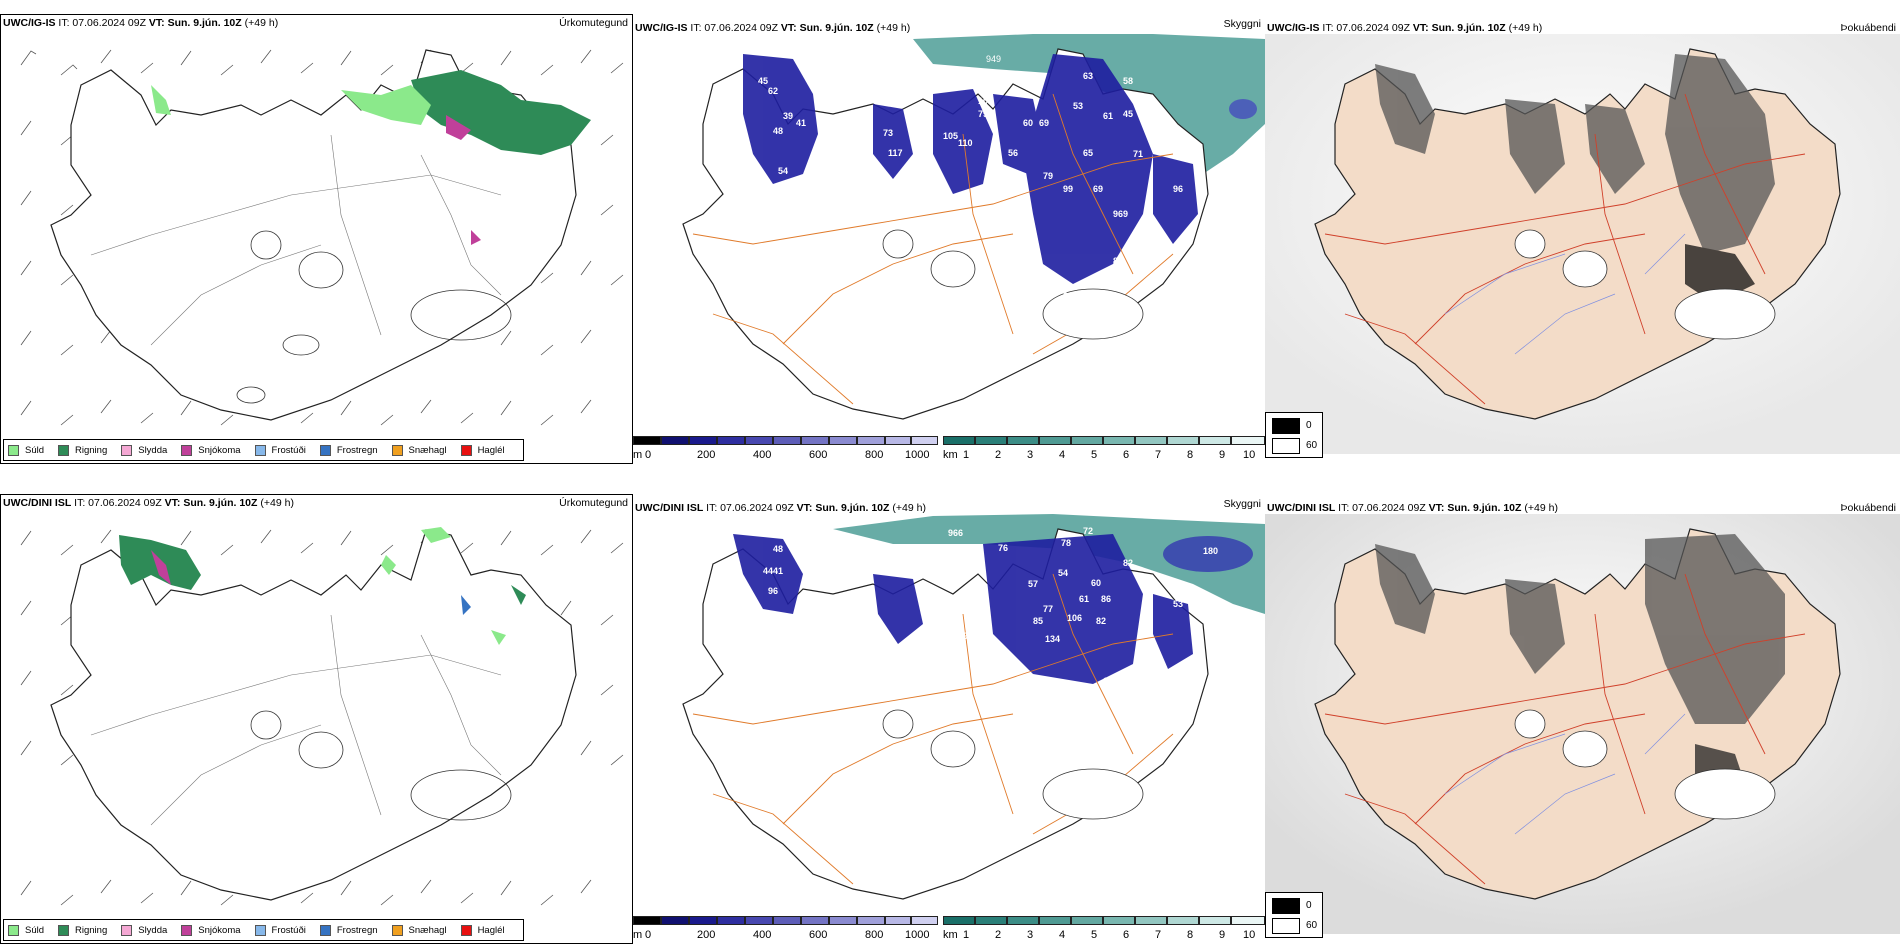 The width and height of the screenshot is (1900, 950). I want to click on model-name: UWC/DINI ISL, so click(669, 508).